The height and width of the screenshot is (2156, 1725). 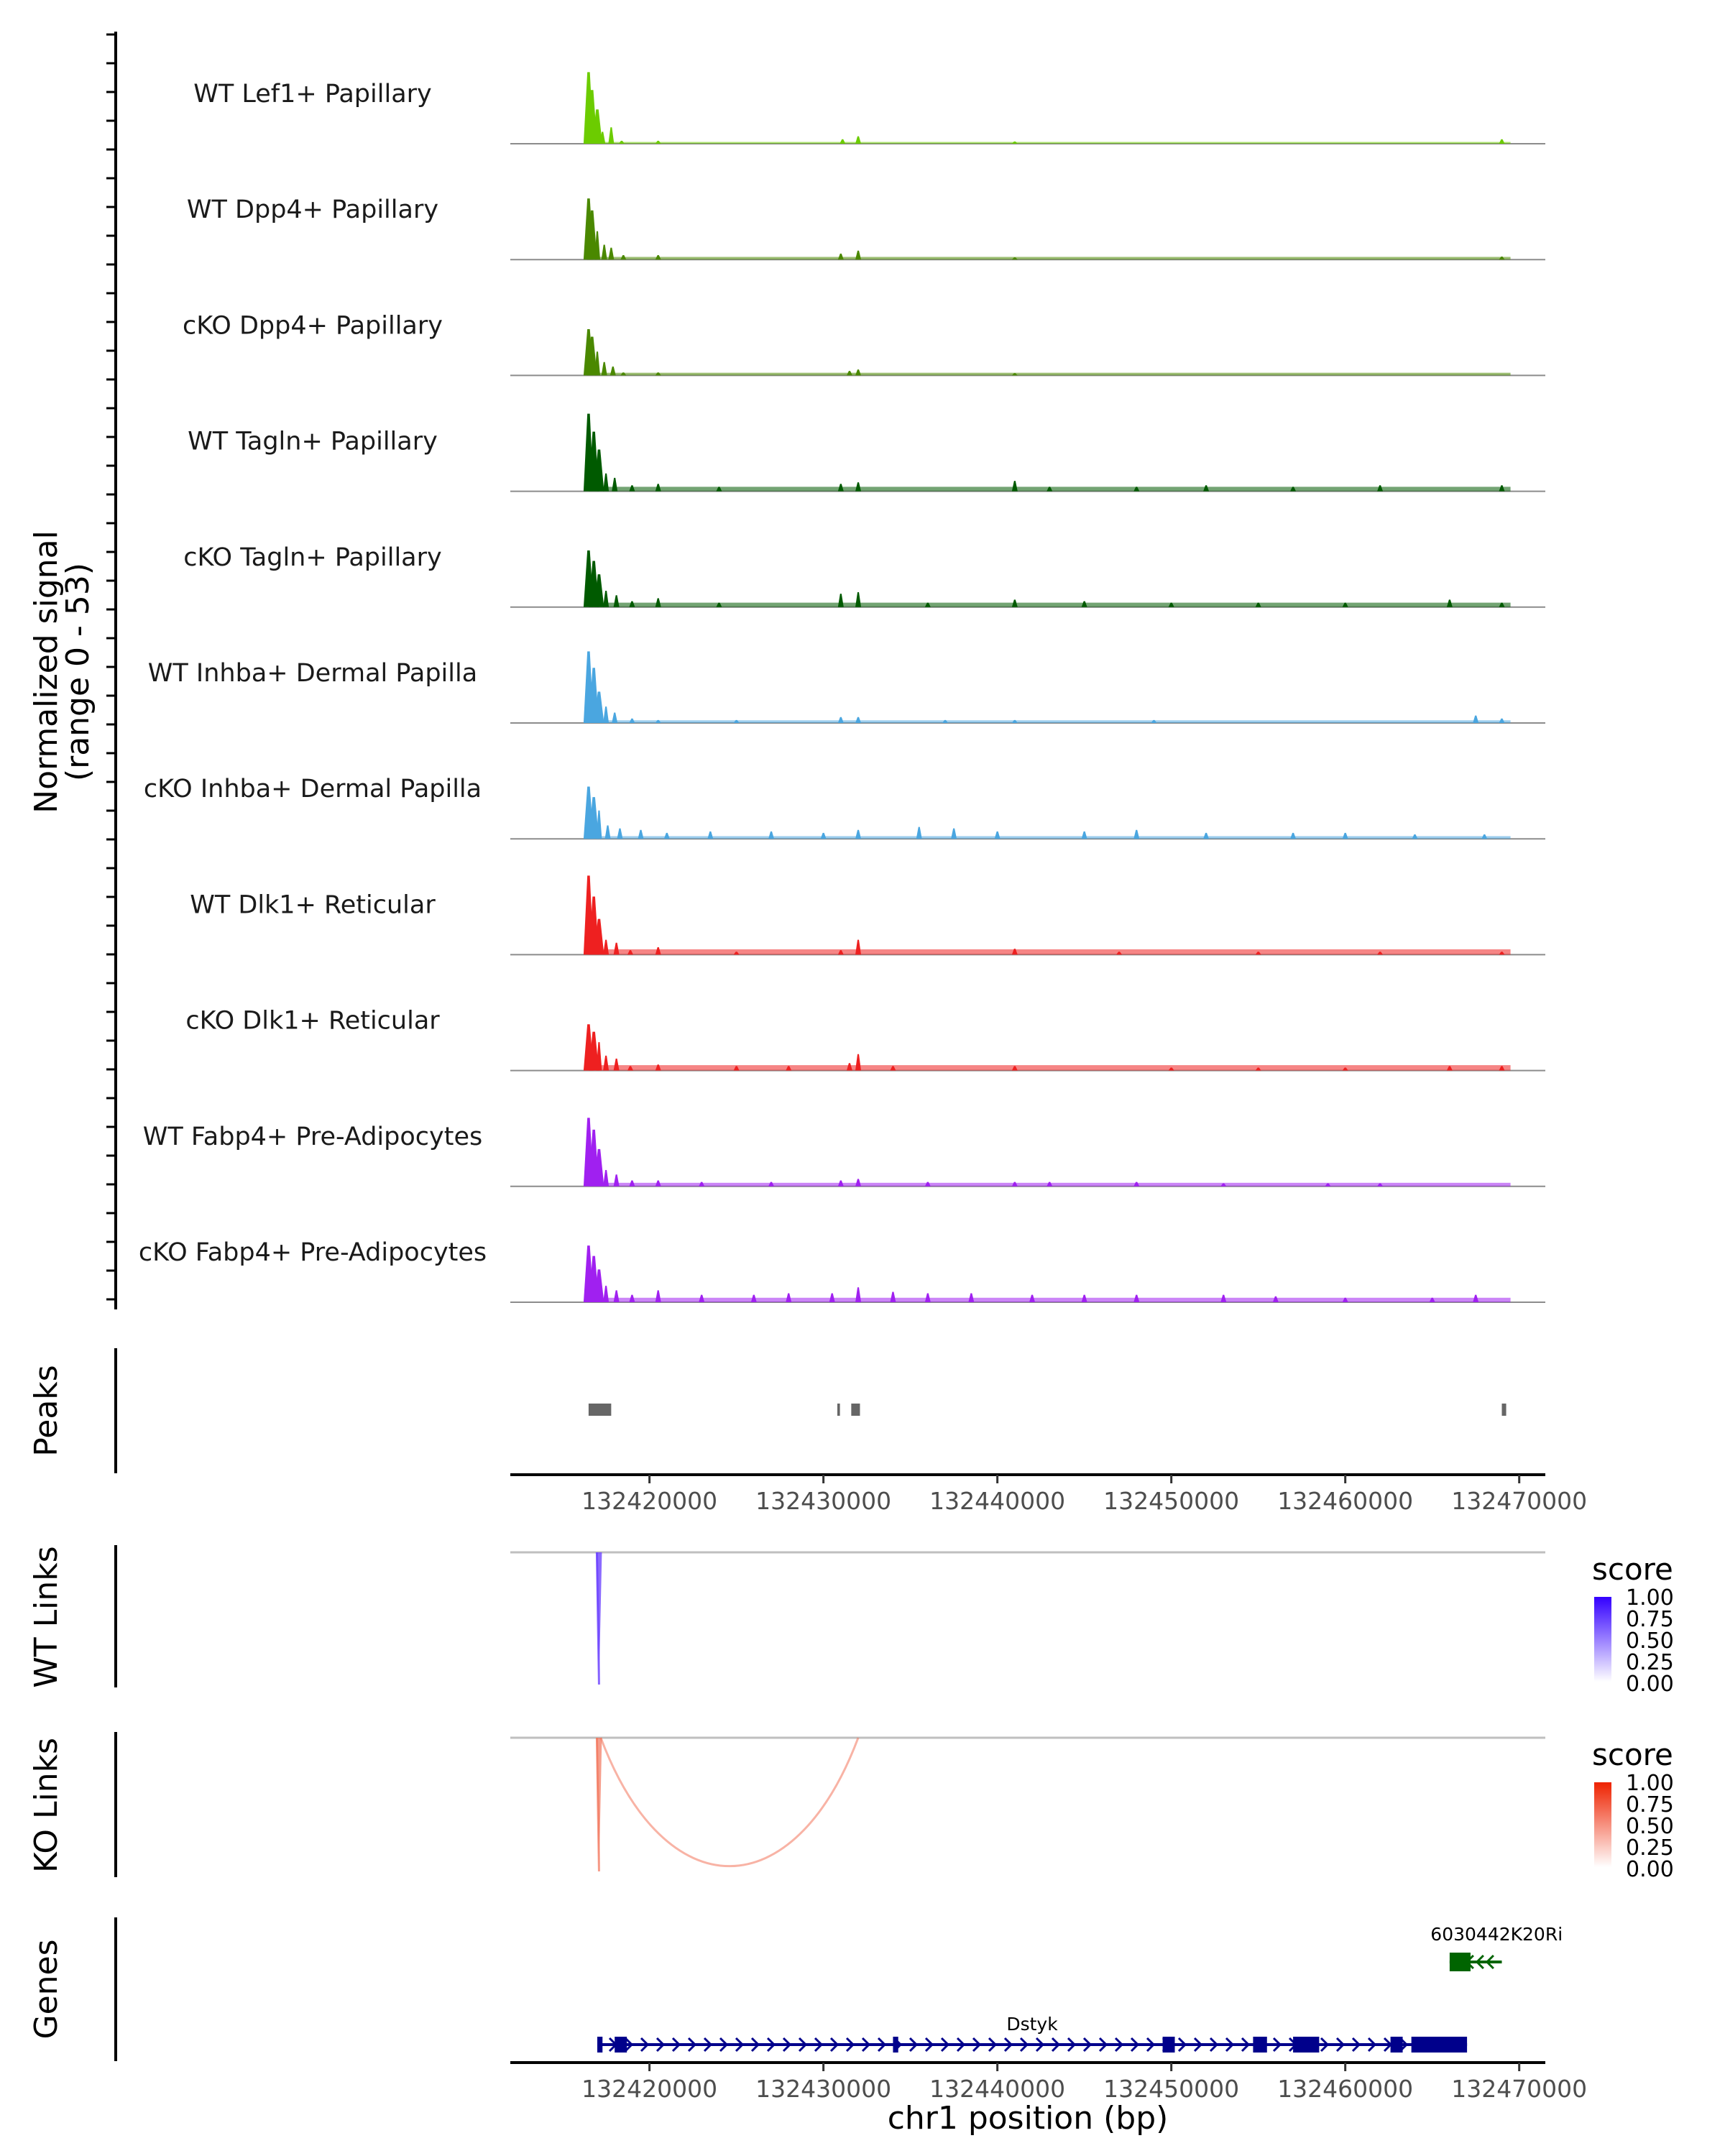 I want to click on coverage-track-label: WT Inhba+ Dermal Papilla, so click(x=312, y=673).